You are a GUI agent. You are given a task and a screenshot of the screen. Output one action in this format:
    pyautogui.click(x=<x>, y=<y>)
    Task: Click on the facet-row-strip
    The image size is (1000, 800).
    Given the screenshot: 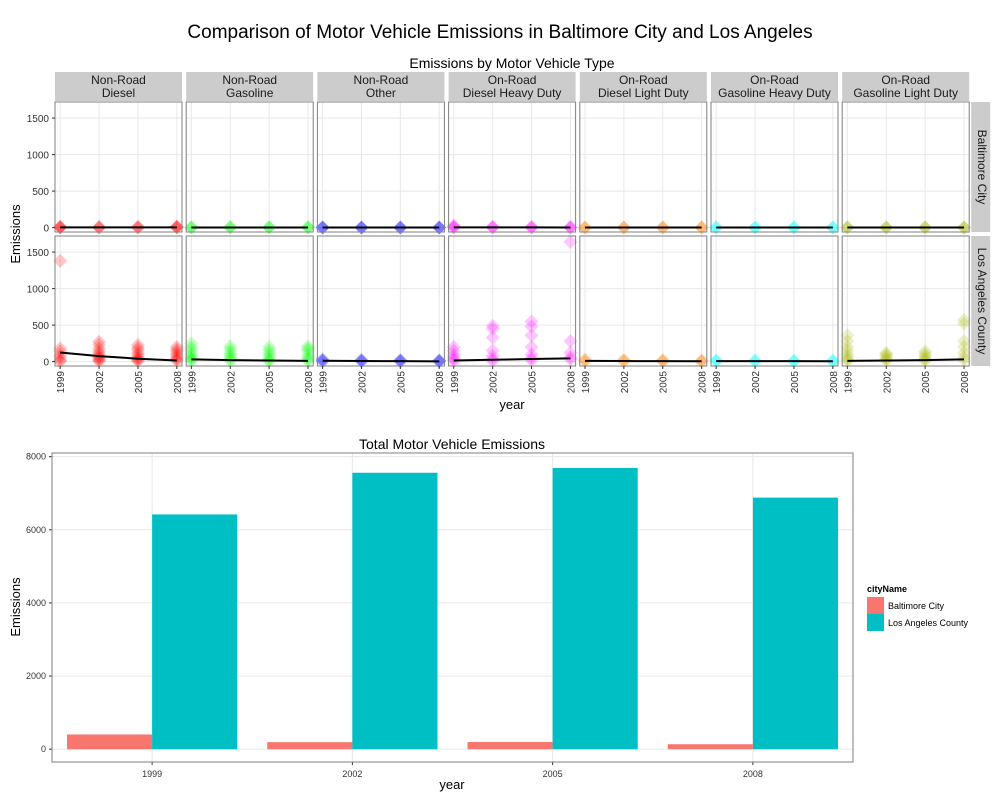 What is the action you would take?
    pyautogui.click(x=981, y=167)
    